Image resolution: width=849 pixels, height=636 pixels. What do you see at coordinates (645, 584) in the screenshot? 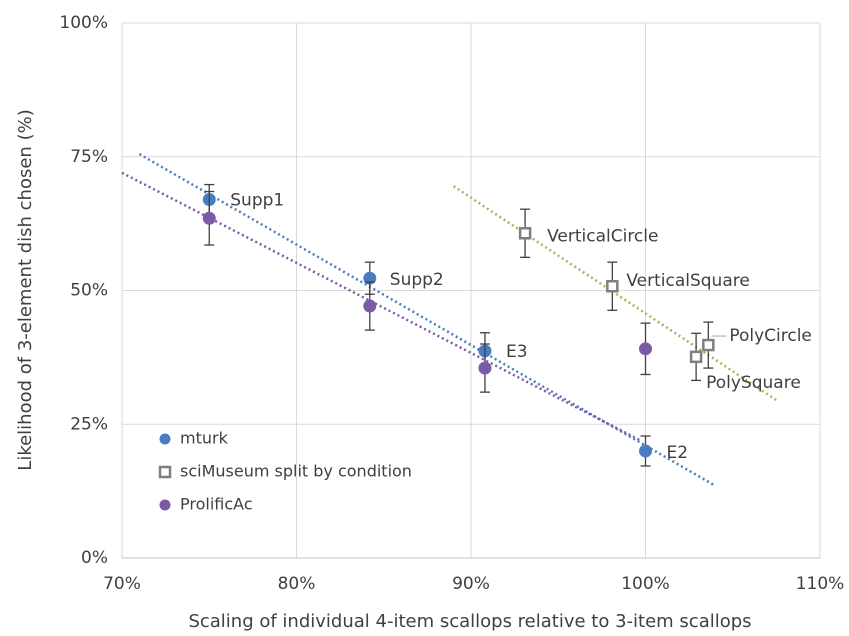
I see `x-tick-label: 100%` at bounding box center [645, 584].